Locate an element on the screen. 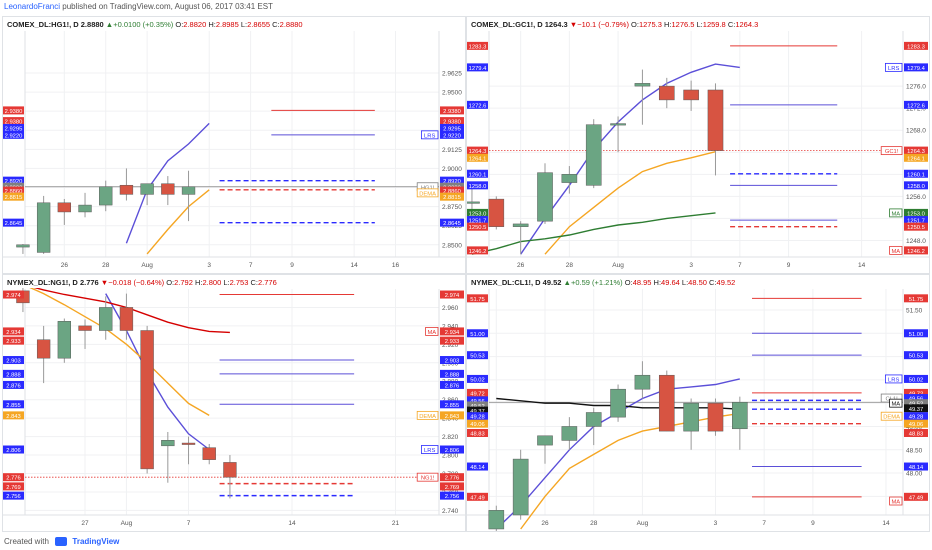 The height and width of the screenshot is (550, 932). indicator-line-lrs is located at coordinates (167, 183).